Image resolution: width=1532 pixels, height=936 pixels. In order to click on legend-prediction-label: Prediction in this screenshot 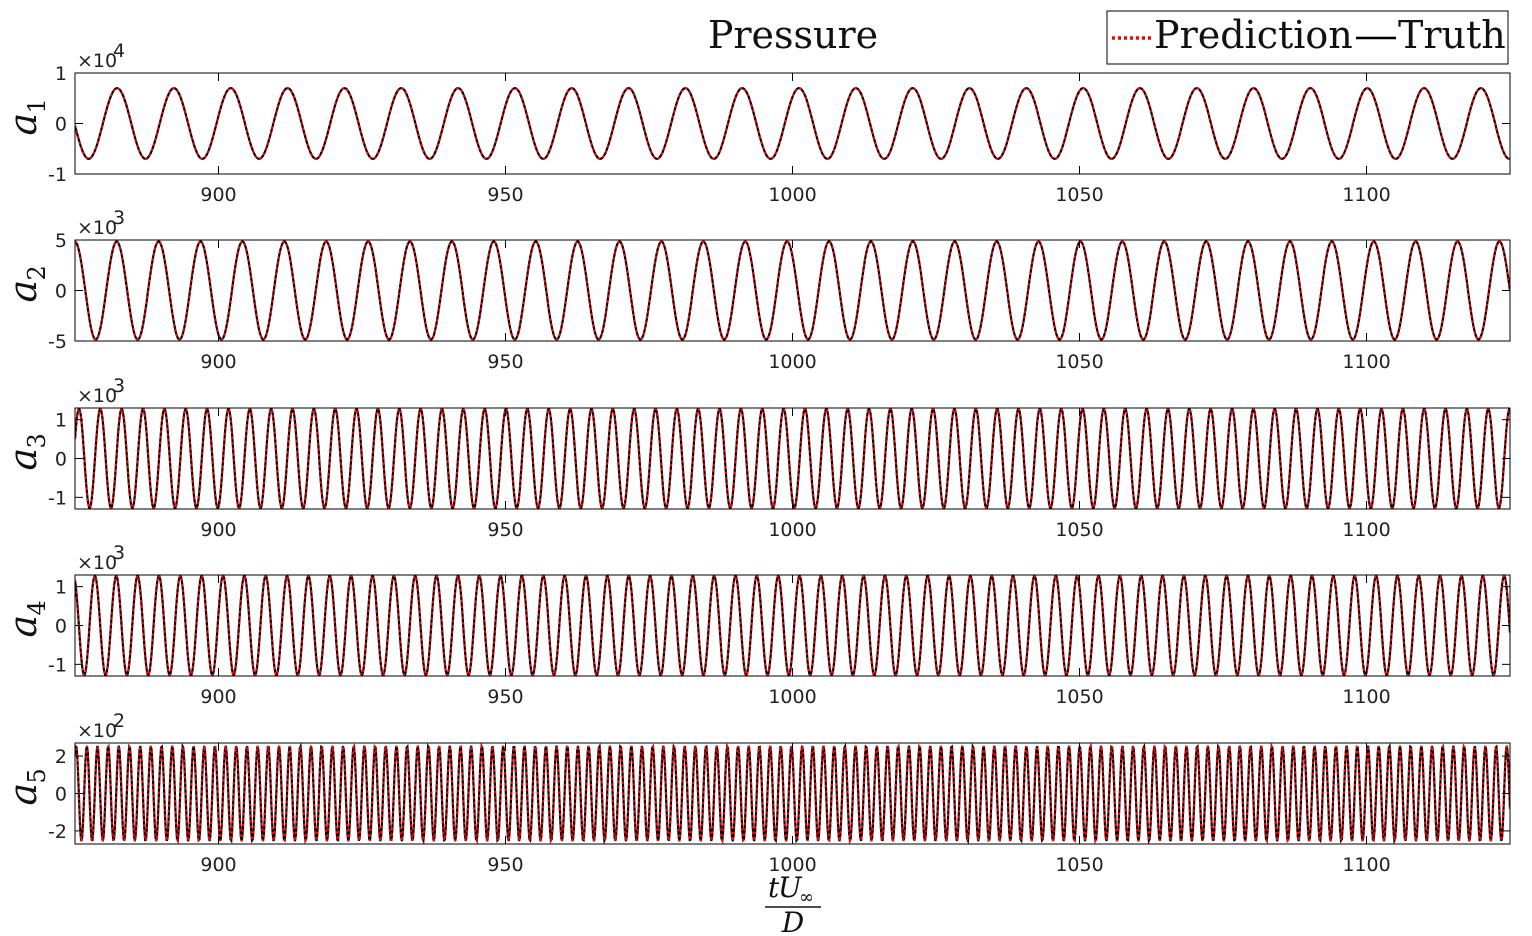, I will do `click(1253, 35)`.